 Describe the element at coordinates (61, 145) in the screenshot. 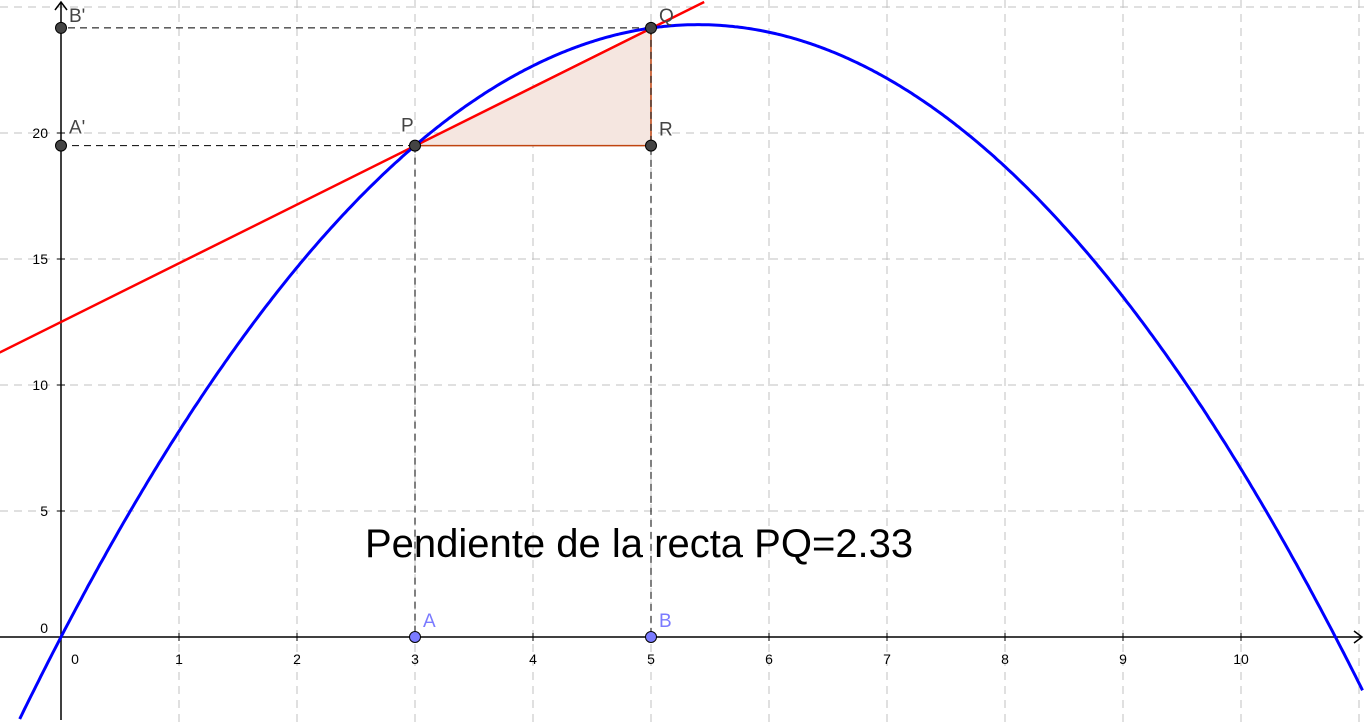

I see `point-A'` at that location.